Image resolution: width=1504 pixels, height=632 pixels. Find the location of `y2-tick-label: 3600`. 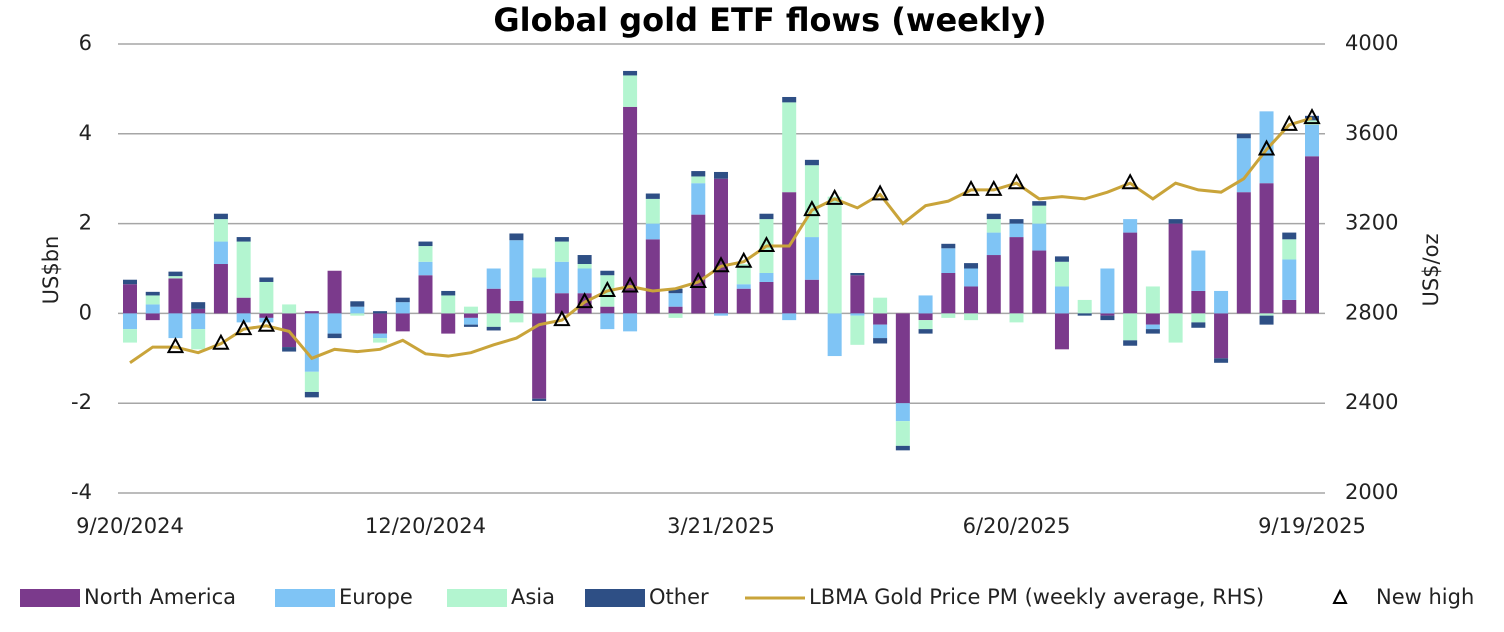

y2-tick-label: 3600 is located at coordinates (1371, 133).